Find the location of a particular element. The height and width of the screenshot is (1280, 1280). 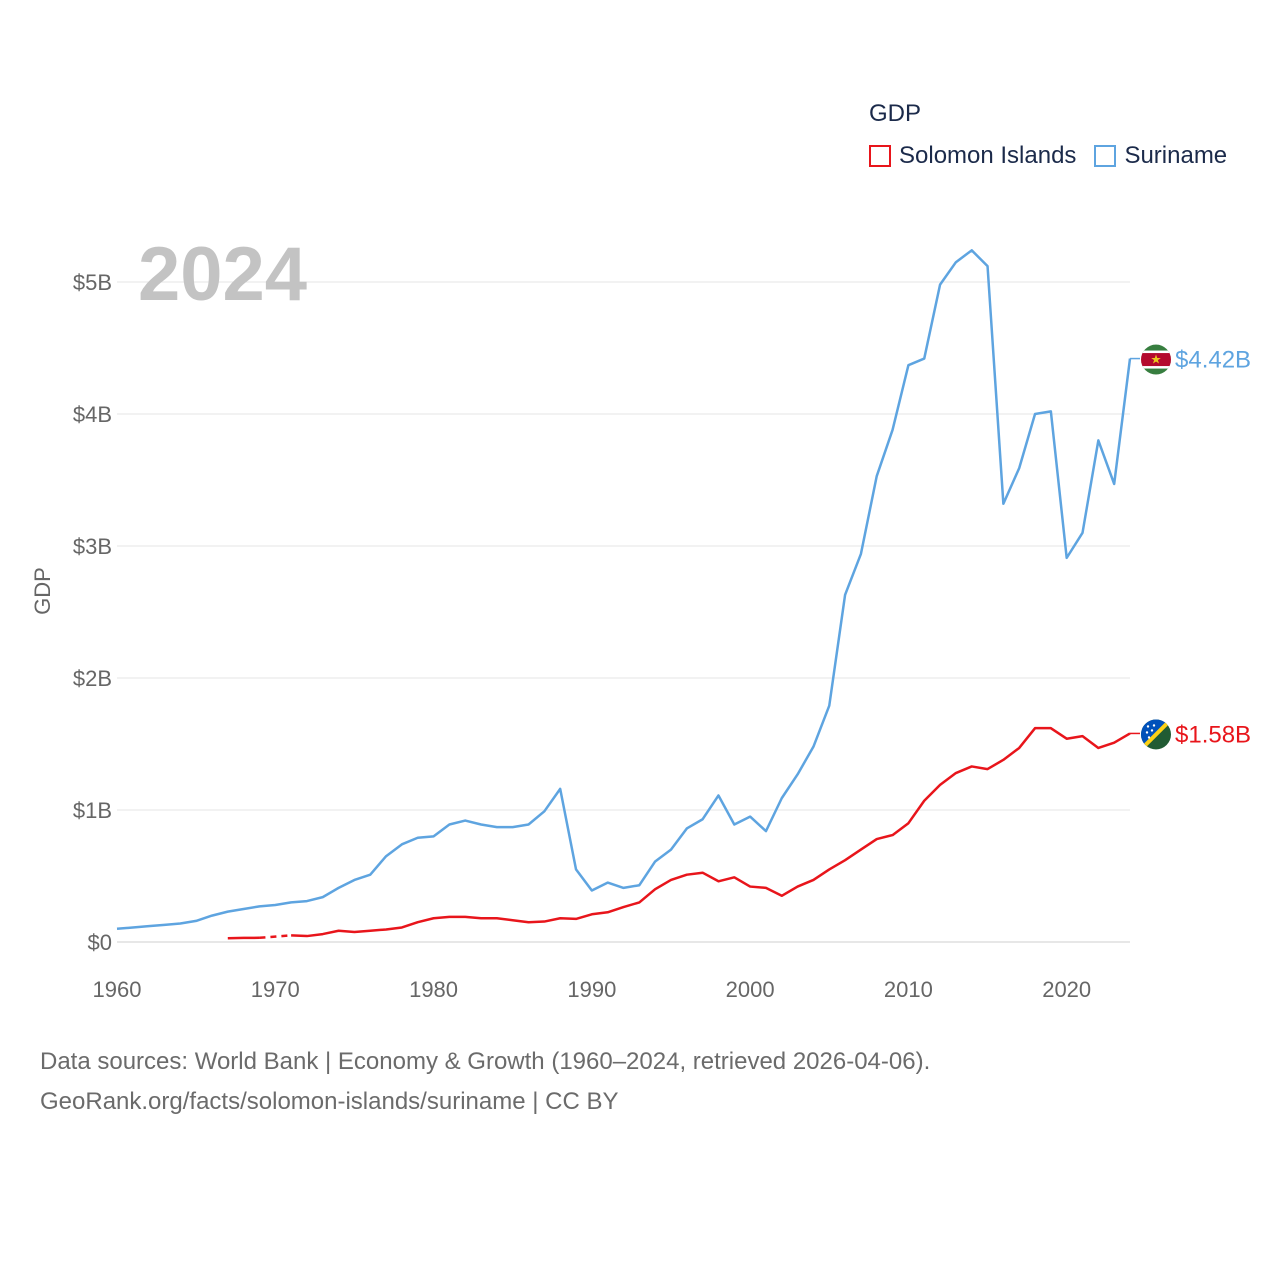

legend-item-suriname: Suriname is located at coordinates (1160, 156).